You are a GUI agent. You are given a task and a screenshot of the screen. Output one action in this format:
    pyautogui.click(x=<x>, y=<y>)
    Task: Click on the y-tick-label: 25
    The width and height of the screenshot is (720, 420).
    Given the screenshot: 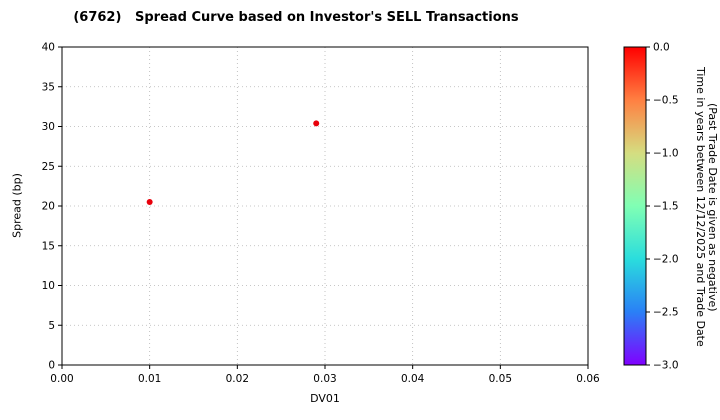 What is the action you would take?
    pyautogui.click(x=48, y=167)
    